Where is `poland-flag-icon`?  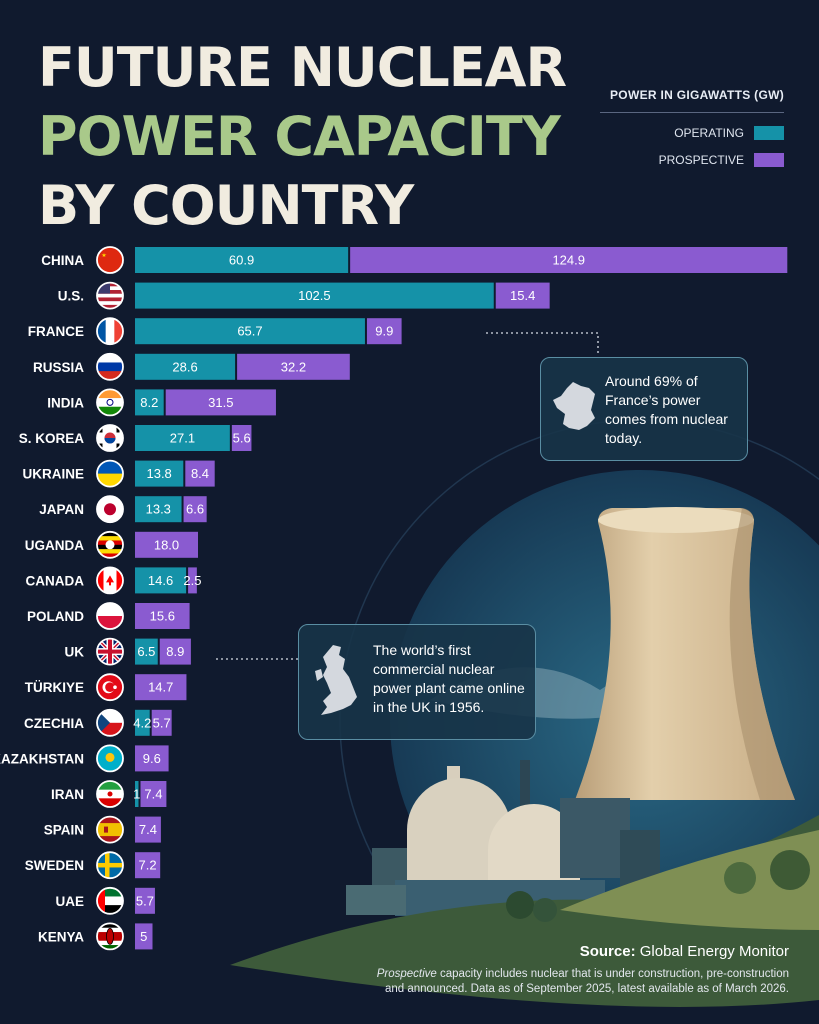
poland-flag-icon is located at coordinates (110, 616).